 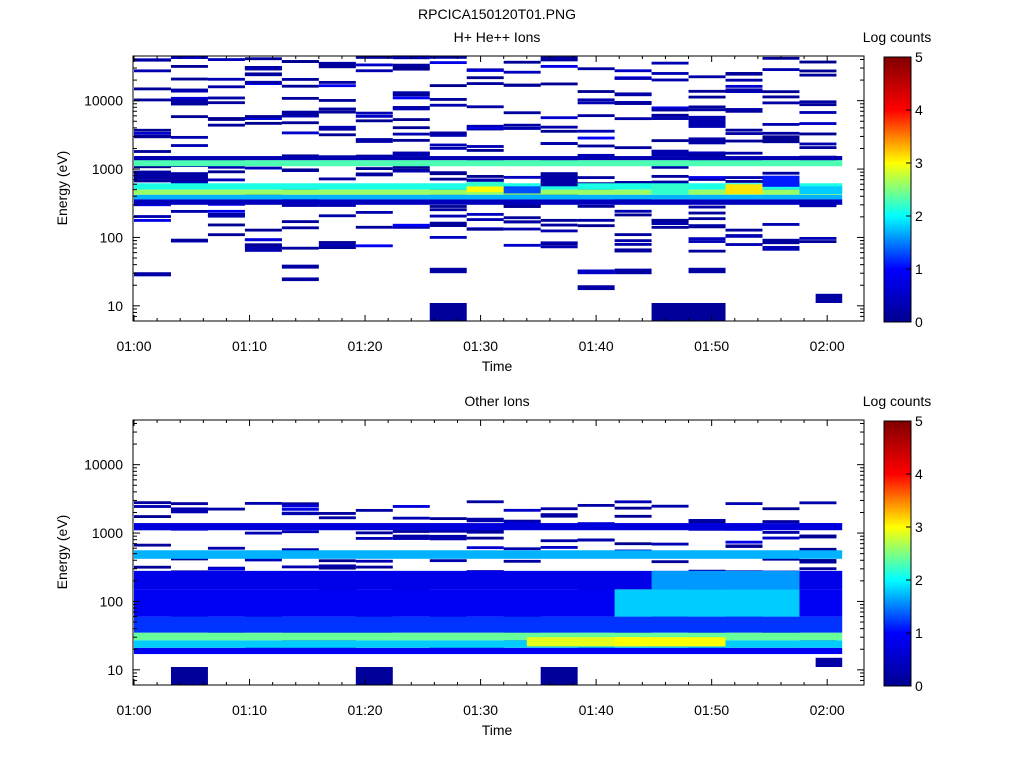 I want to click on colorbar-ticks: 0 1 2 3 4 5, so click(x=914, y=553).